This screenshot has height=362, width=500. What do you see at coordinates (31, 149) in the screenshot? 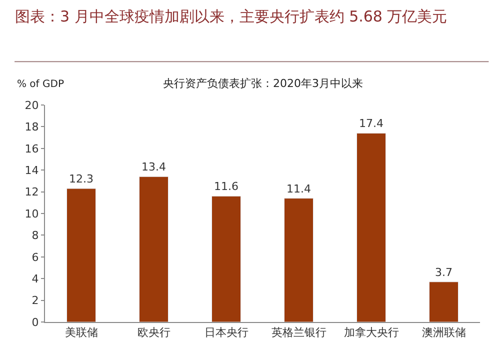
I see `y-tick-label: 16` at bounding box center [31, 149].